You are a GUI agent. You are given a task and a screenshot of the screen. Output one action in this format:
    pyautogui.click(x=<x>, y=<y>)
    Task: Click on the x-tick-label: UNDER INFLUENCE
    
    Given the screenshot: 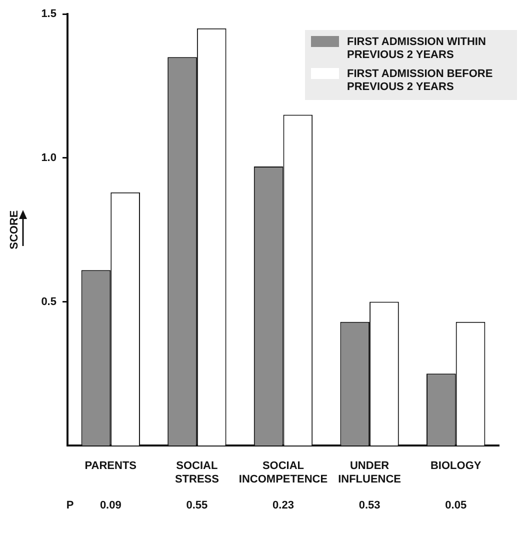 What is the action you would take?
    pyautogui.click(x=370, y=473)
    